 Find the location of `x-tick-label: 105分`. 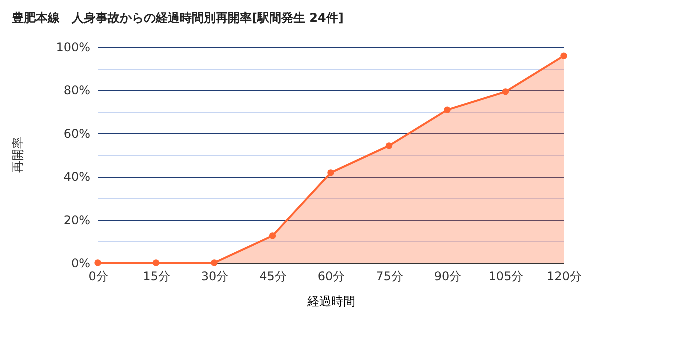

x-tick-label: 105分 is located at coordinates (506, 277).